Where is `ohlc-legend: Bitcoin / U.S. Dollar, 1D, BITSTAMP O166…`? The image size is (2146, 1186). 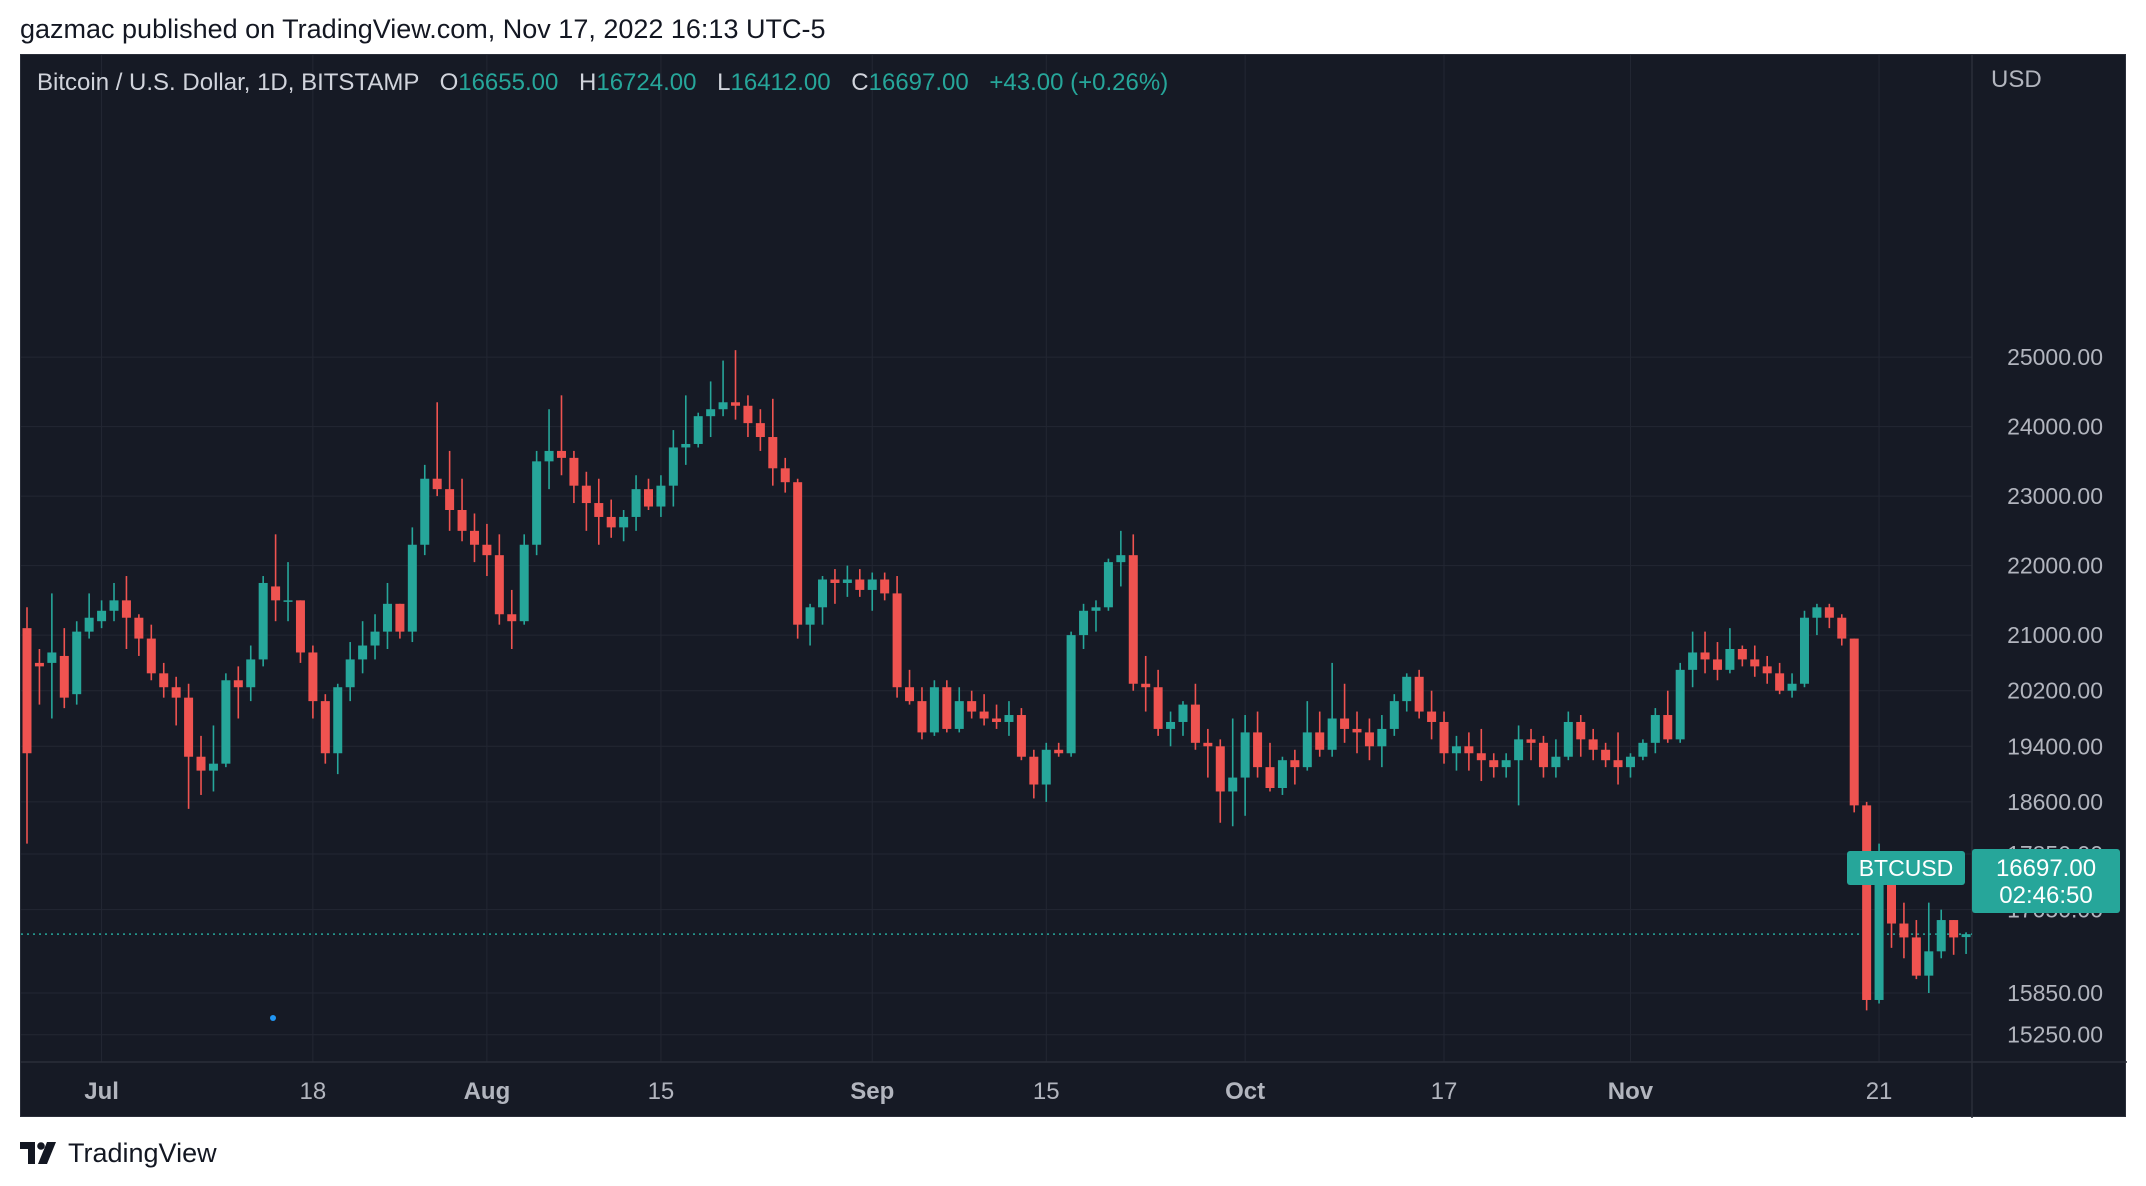 ohlc-legend: Bitcoin / U.S. Dollar, 1D, BITSTAMP O166… is located at coordinates (602, 83).